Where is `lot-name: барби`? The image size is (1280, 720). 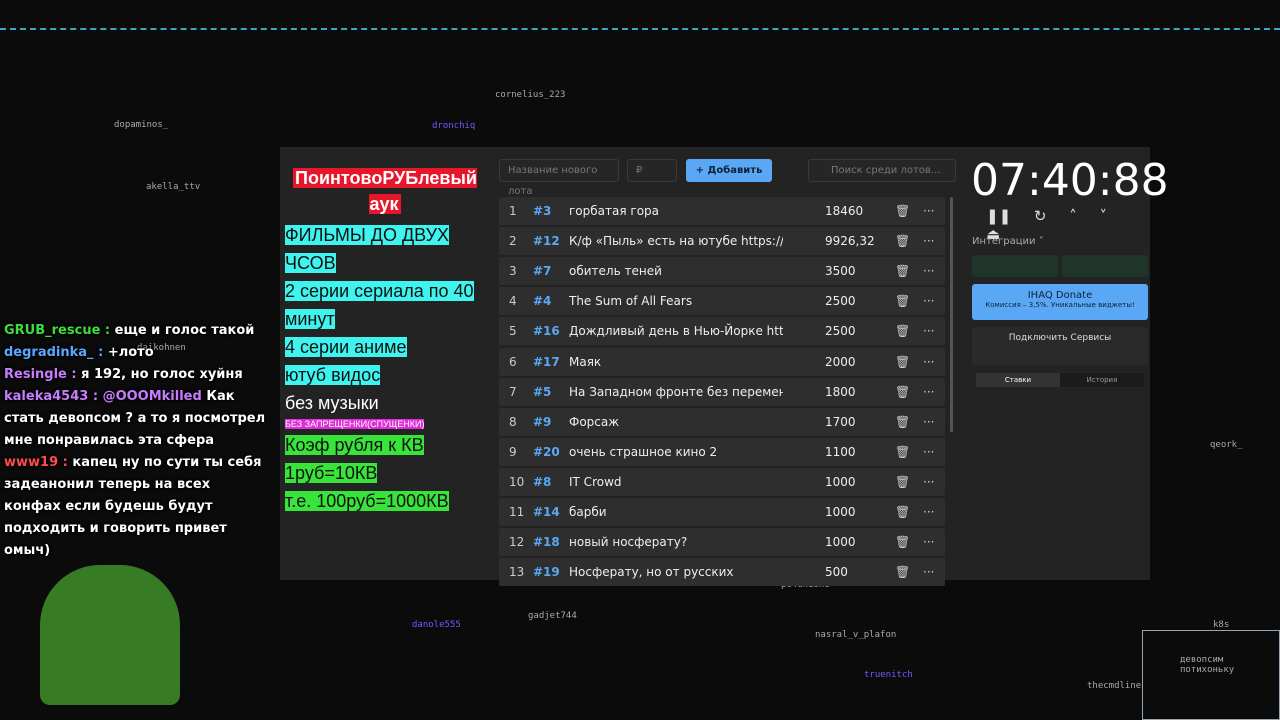 lot-name: барби is located at coordinates (588, 512).